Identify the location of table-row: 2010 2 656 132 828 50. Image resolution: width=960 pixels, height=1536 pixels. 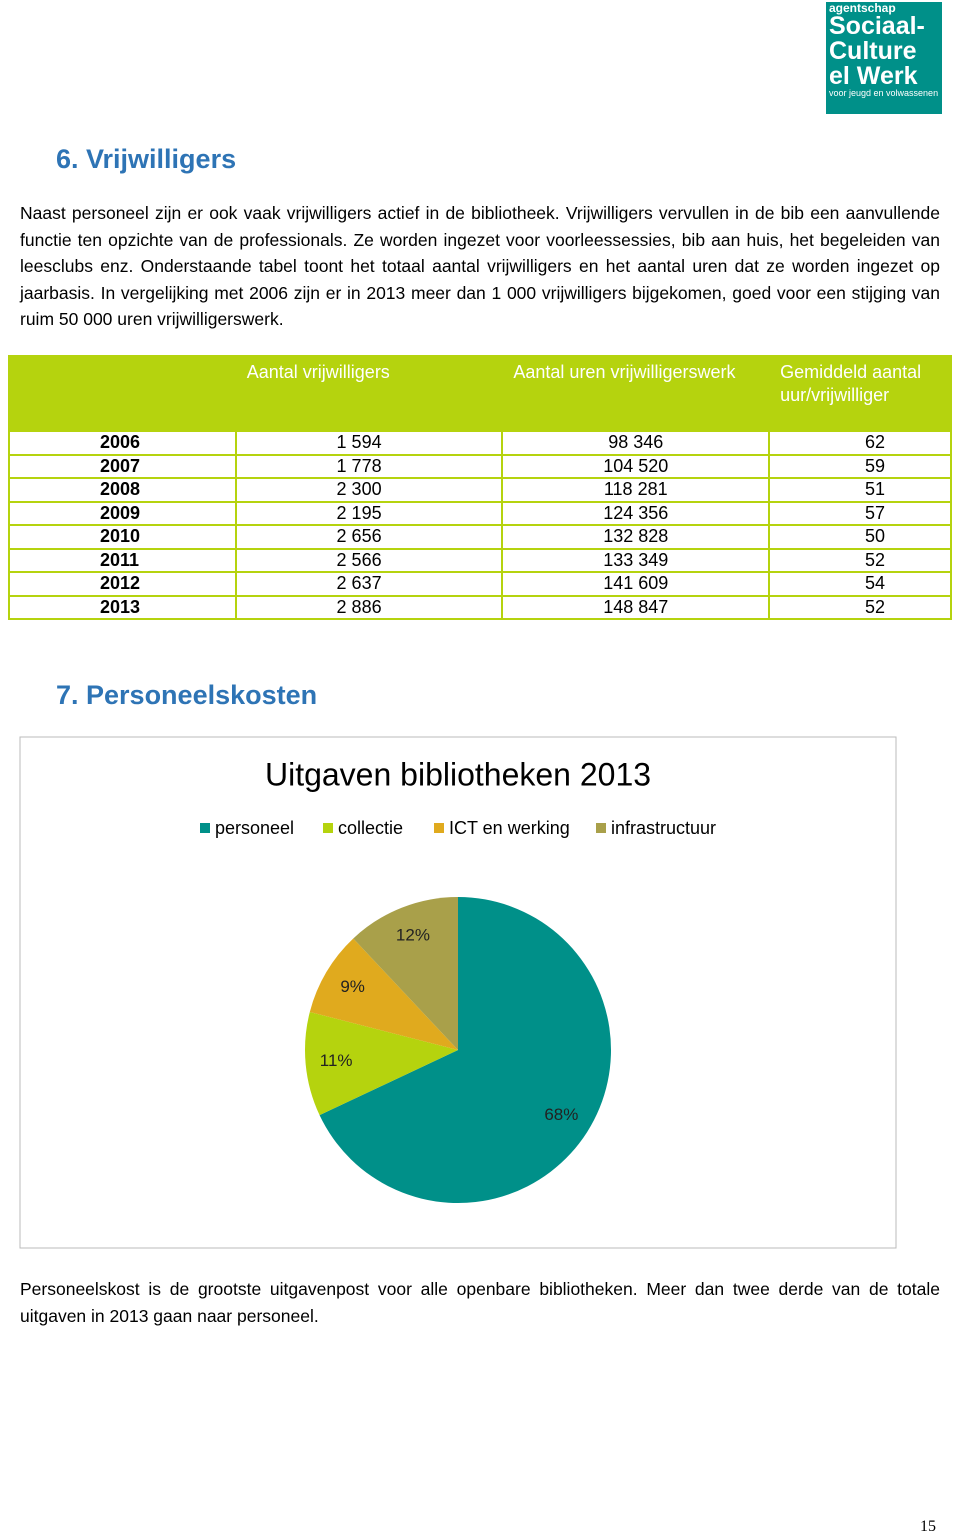
(480, 537).